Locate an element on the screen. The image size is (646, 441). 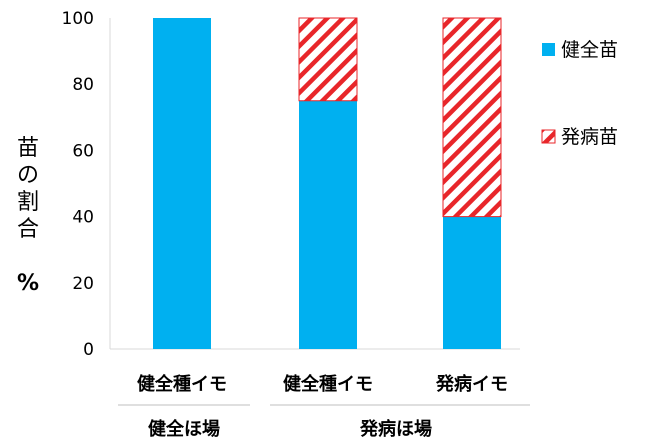
y-tick-label-5: 100 is located at coordinates (78, 19).